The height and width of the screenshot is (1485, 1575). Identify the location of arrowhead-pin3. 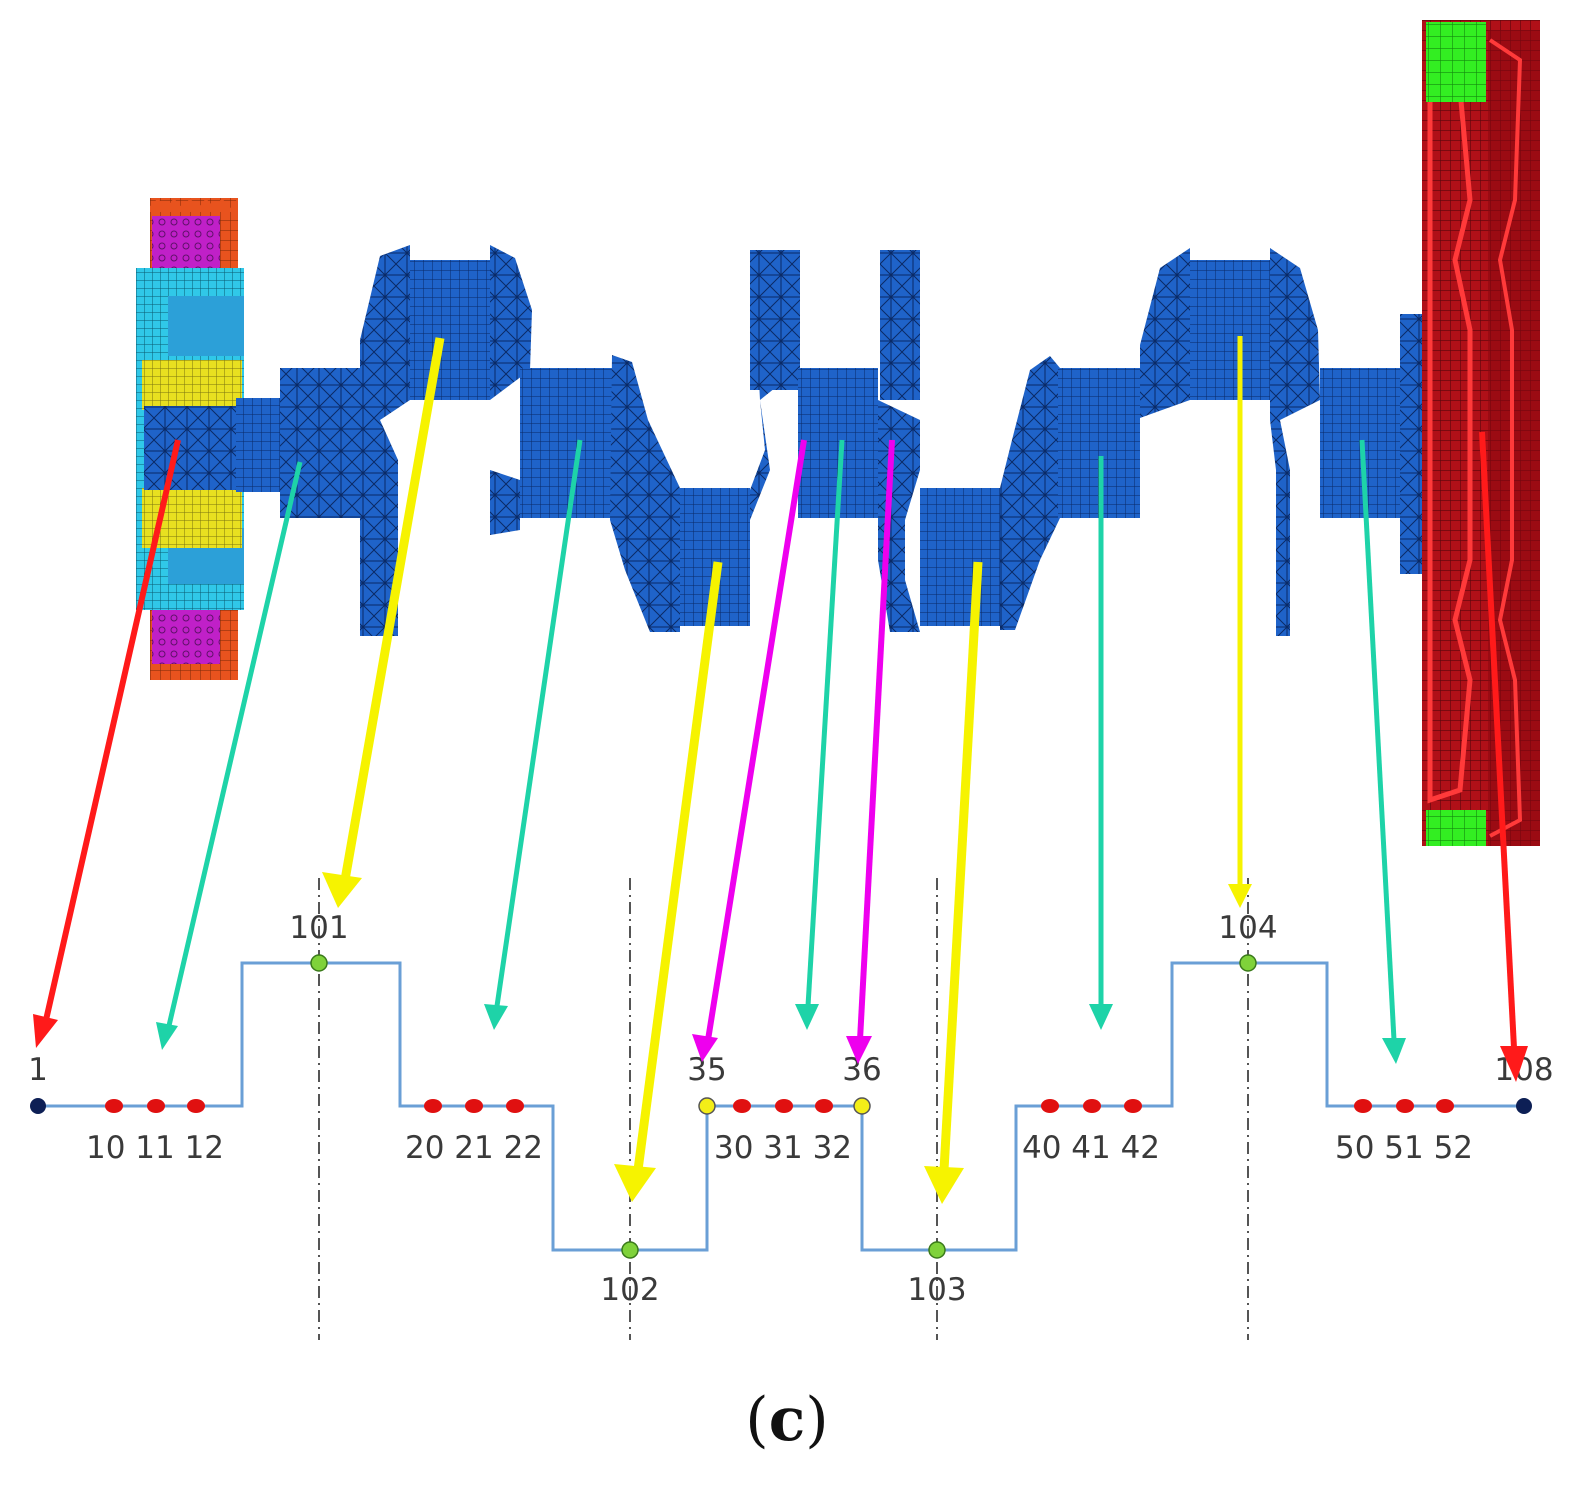
(944, 1185).